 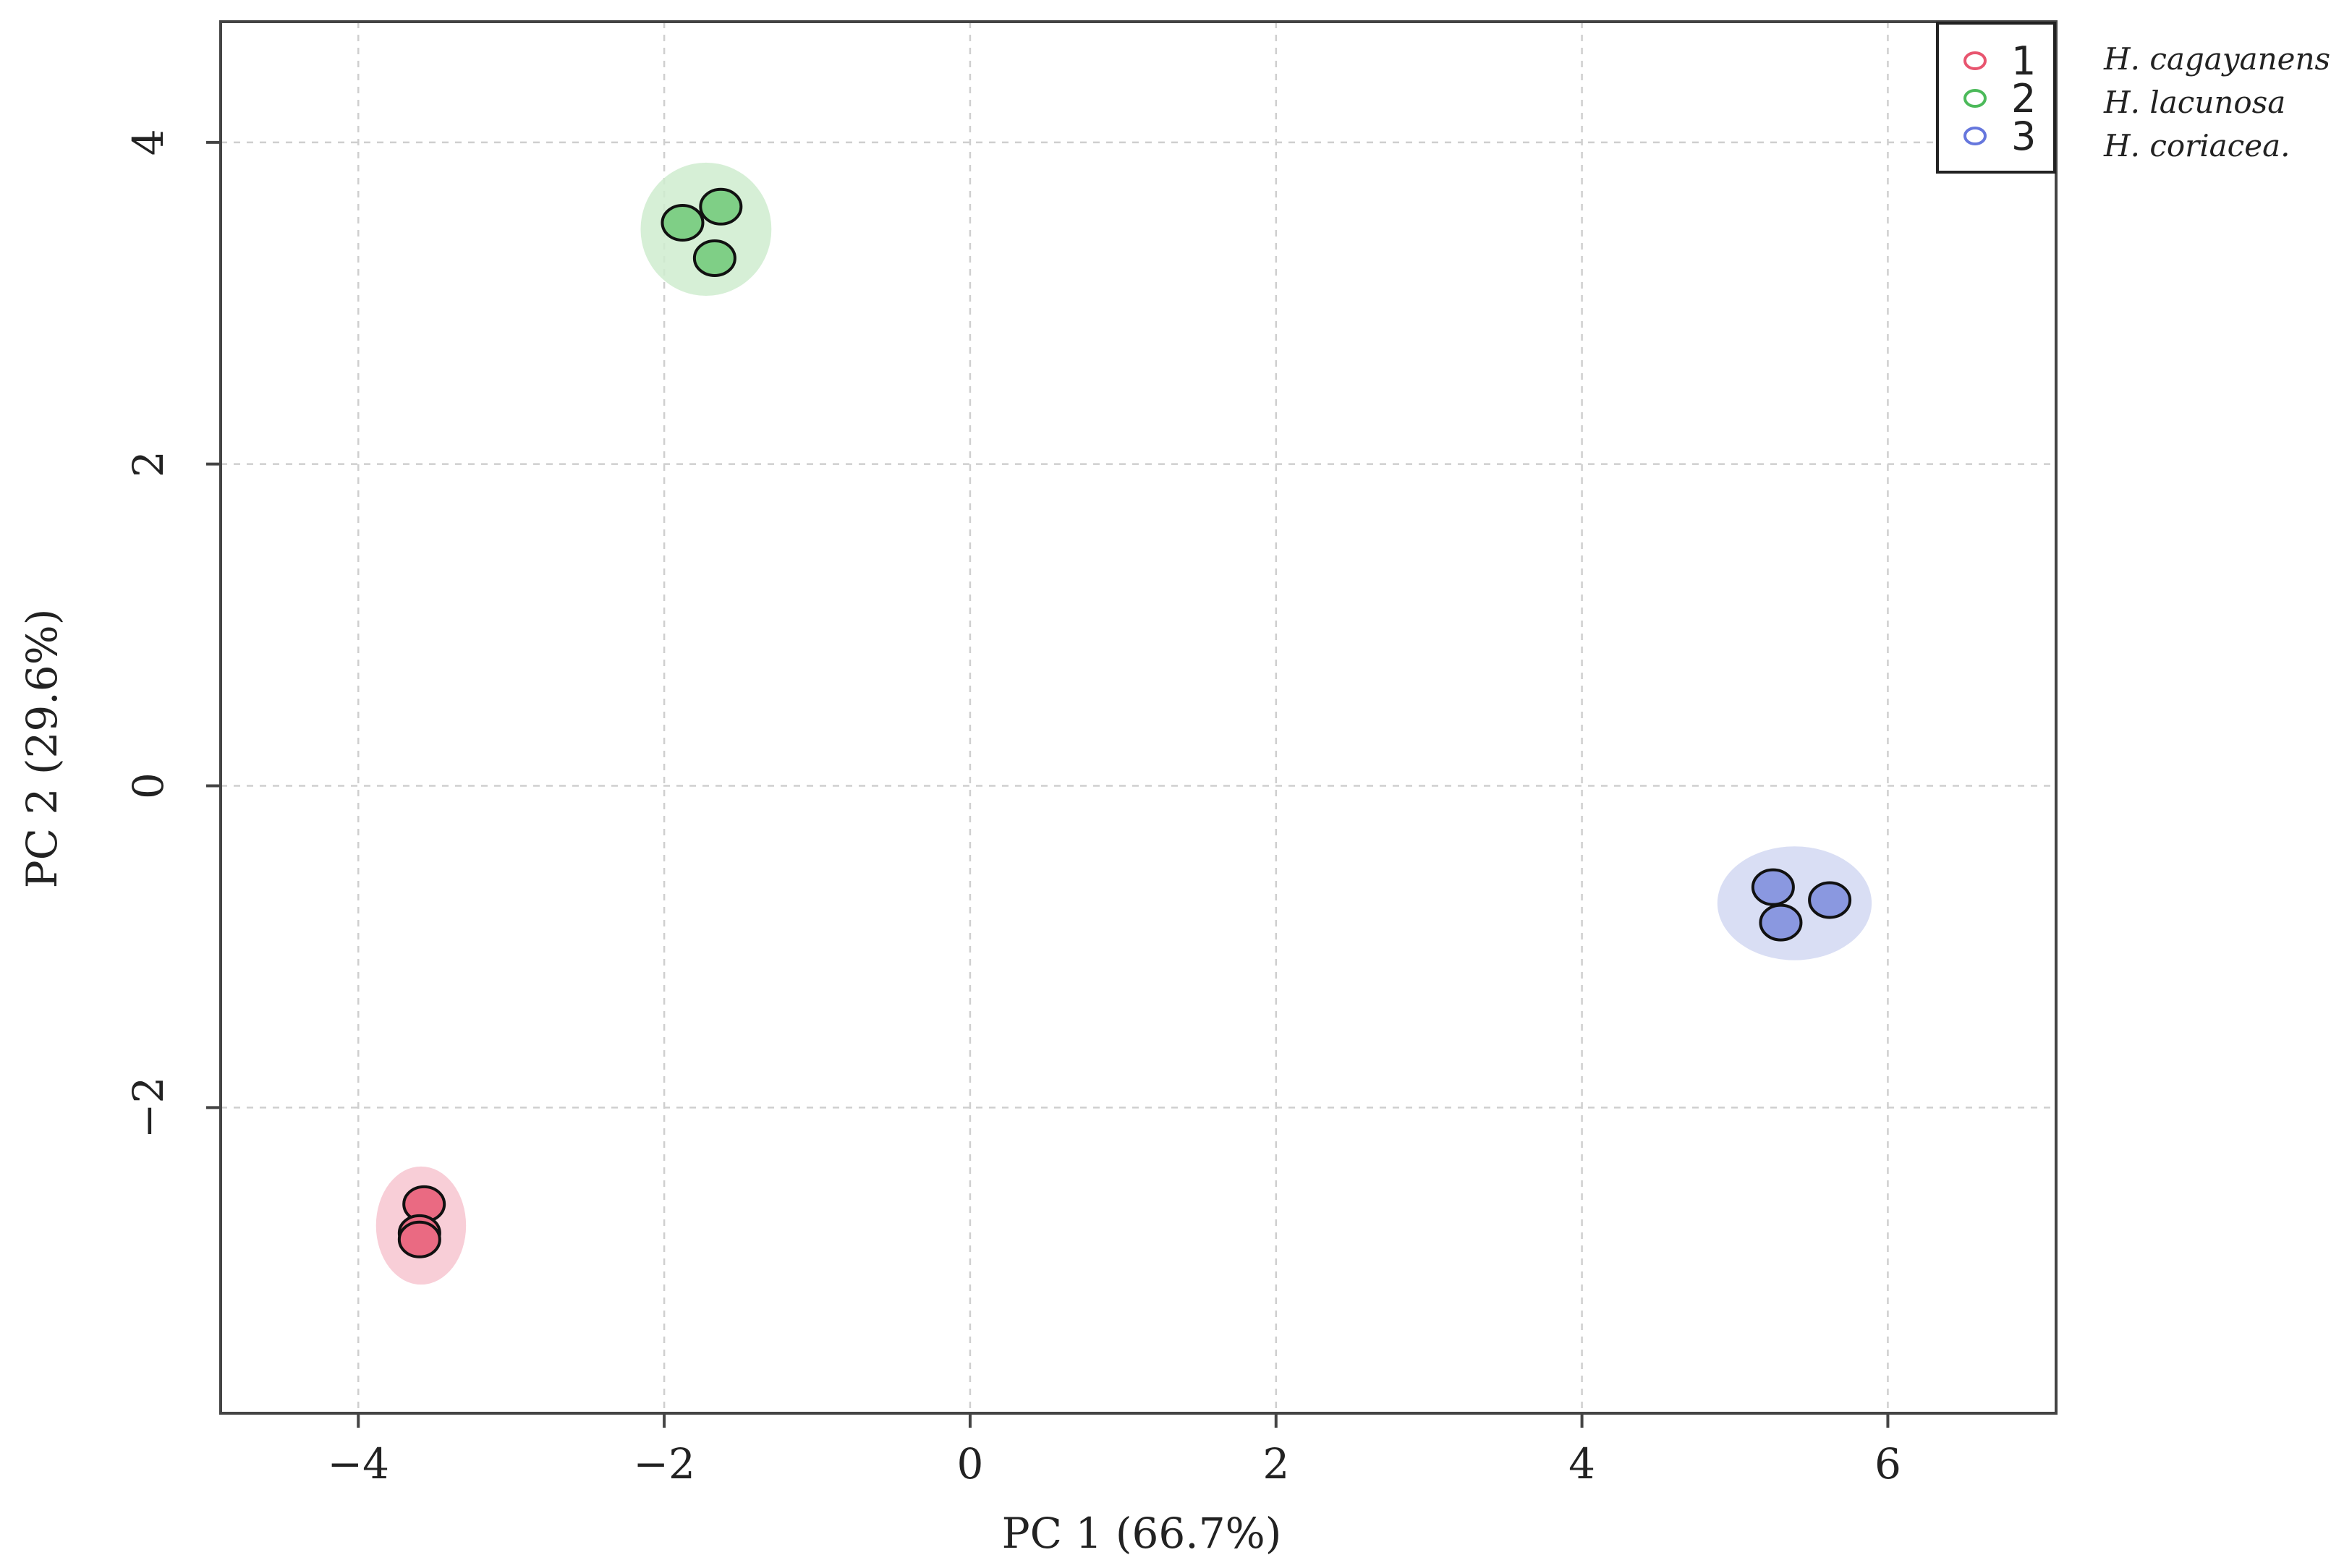 I want to click on species-label-1: H. cagayanensis, so click(x=2217, y=59).